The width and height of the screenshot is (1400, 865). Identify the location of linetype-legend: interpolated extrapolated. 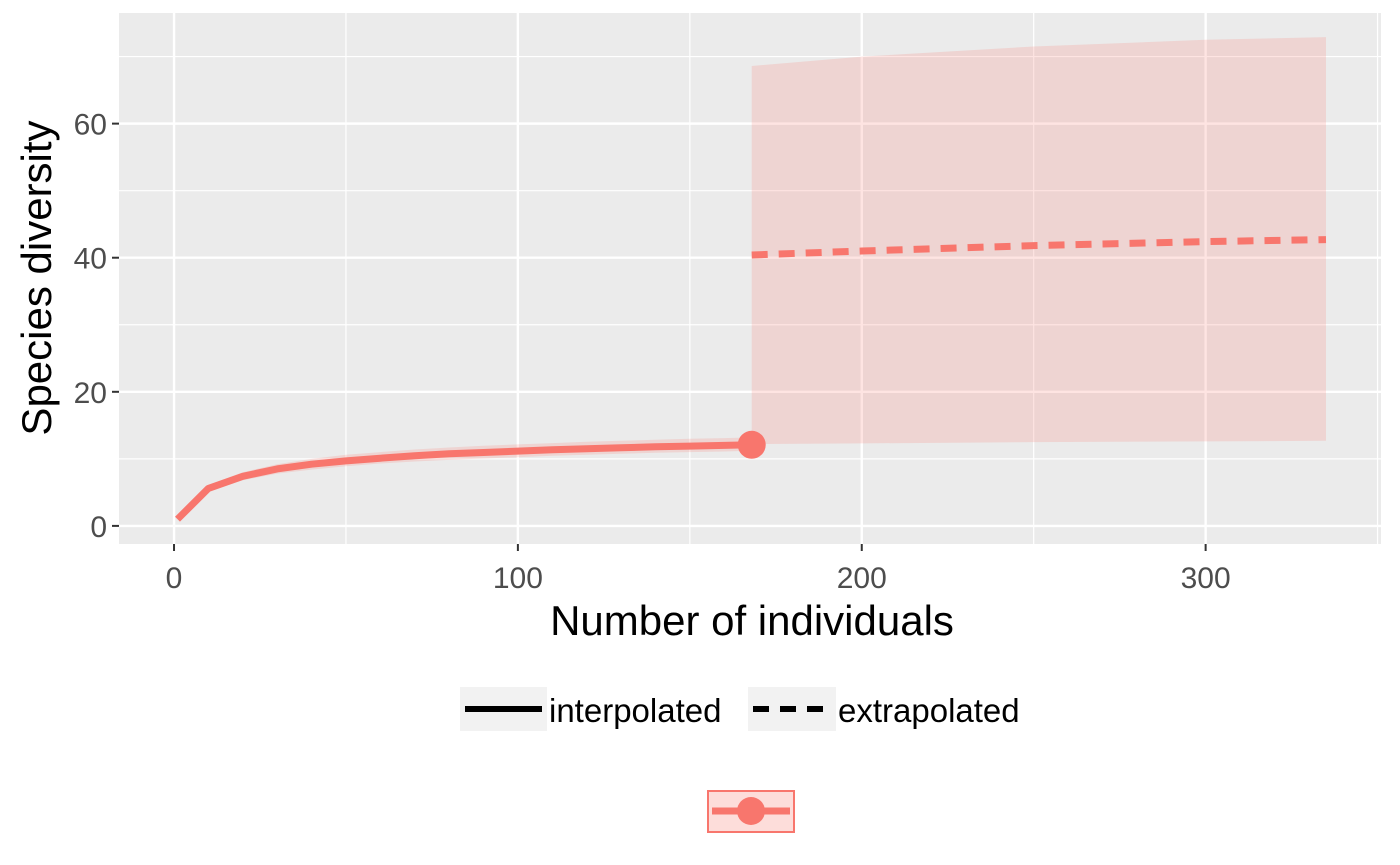
(740, 709).